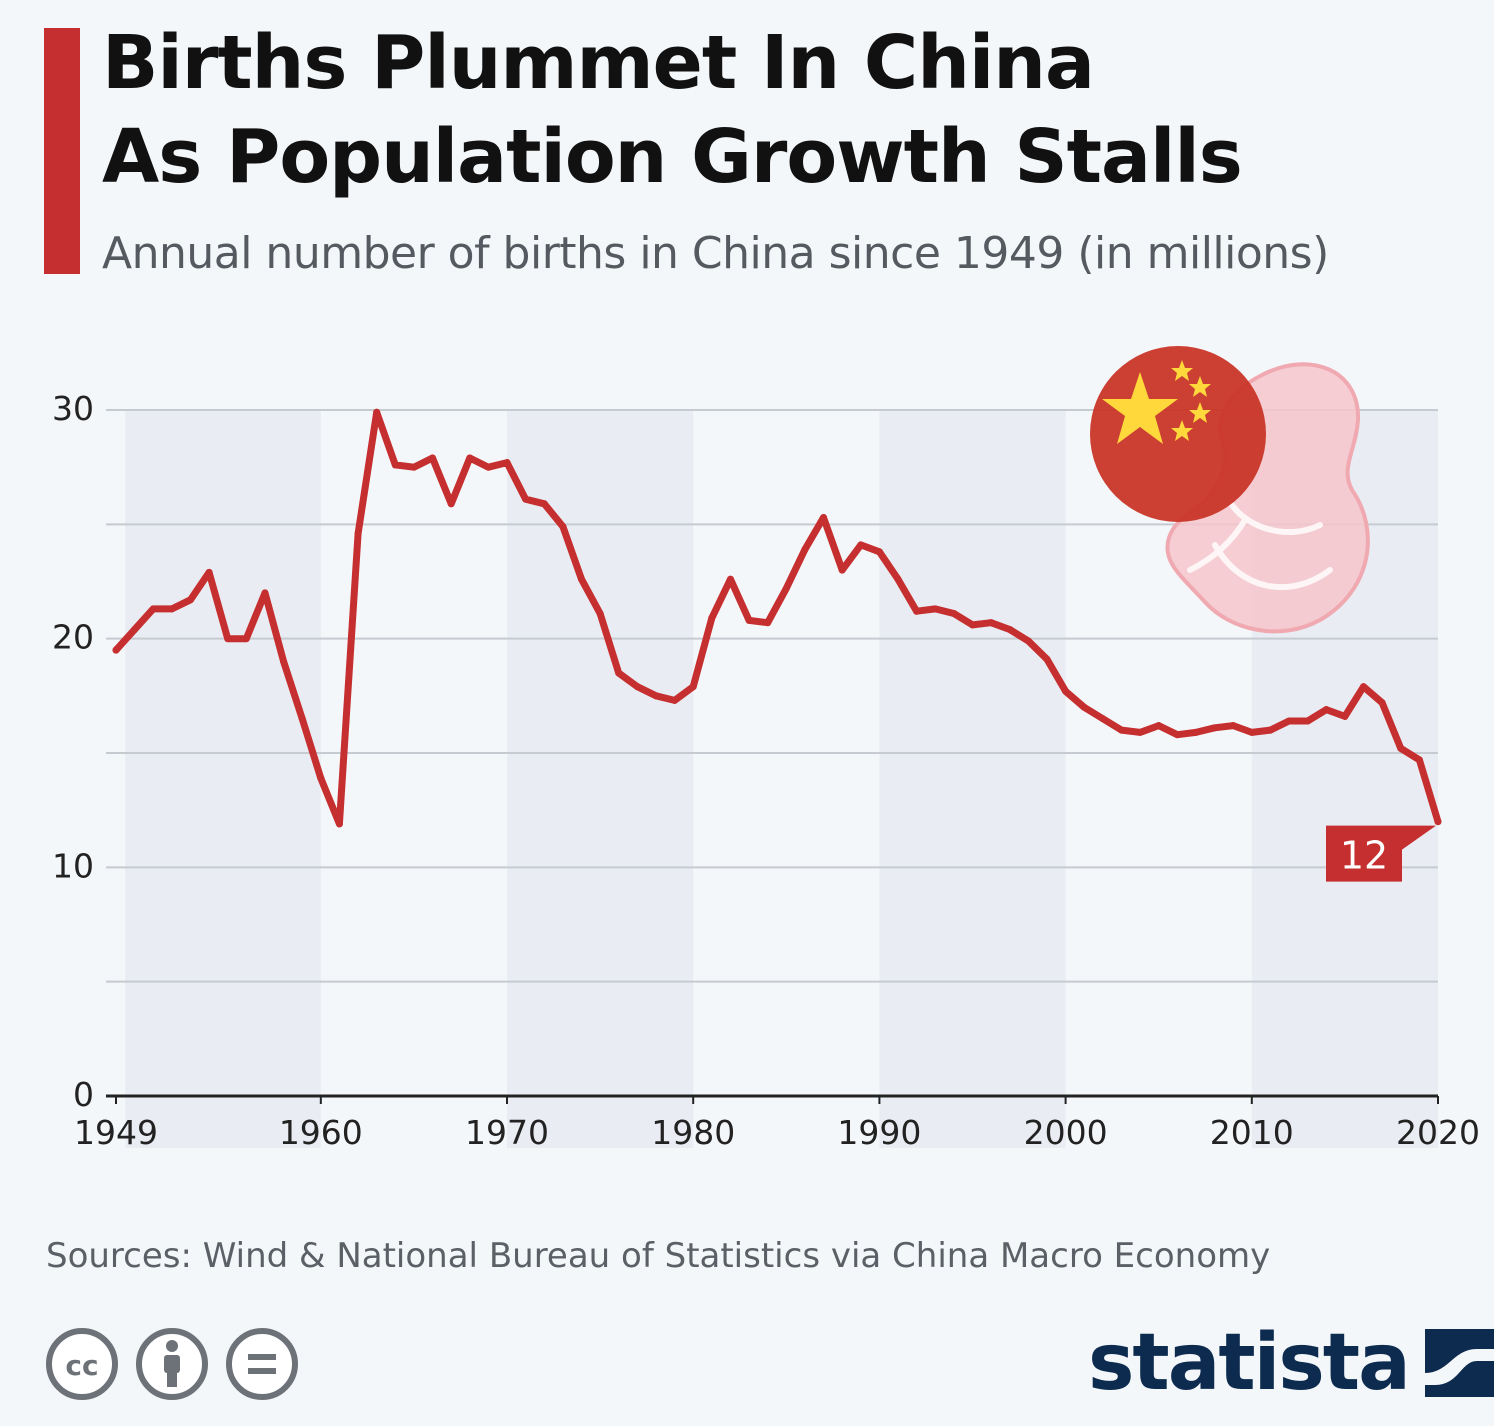 Image resolution: width=1494 pixels, height=1426 pixels. I want to click on end-value-label: 12, so click(1381, 853).